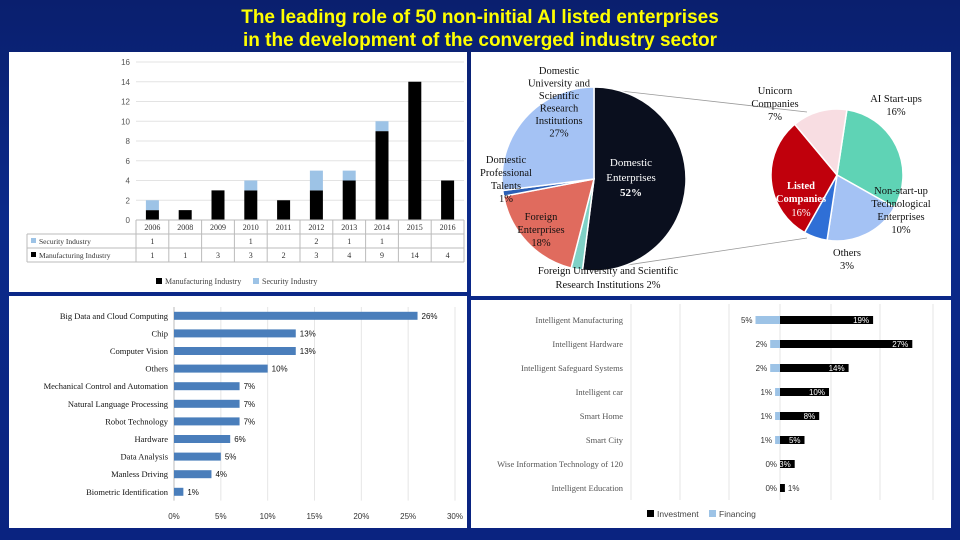 This screenshot has height=540, width=960. I want to click on bar-financing, so click(777, 392).